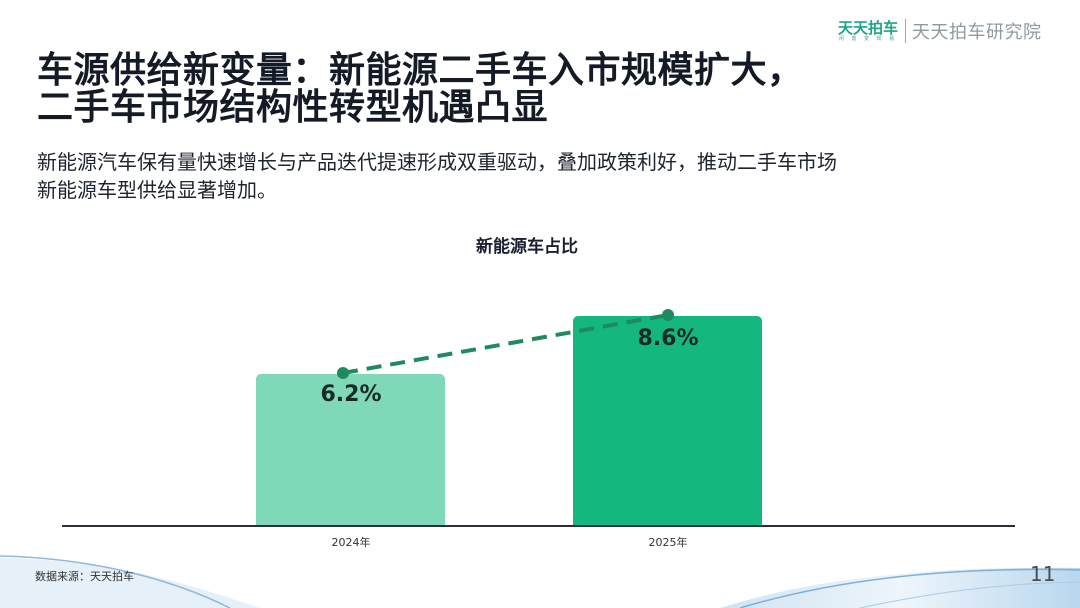 The image size is (1080, 608). Describe the element at coordinates (351, 394) in the screenshot. I see `value-label-2024: 6.2%` at that location.